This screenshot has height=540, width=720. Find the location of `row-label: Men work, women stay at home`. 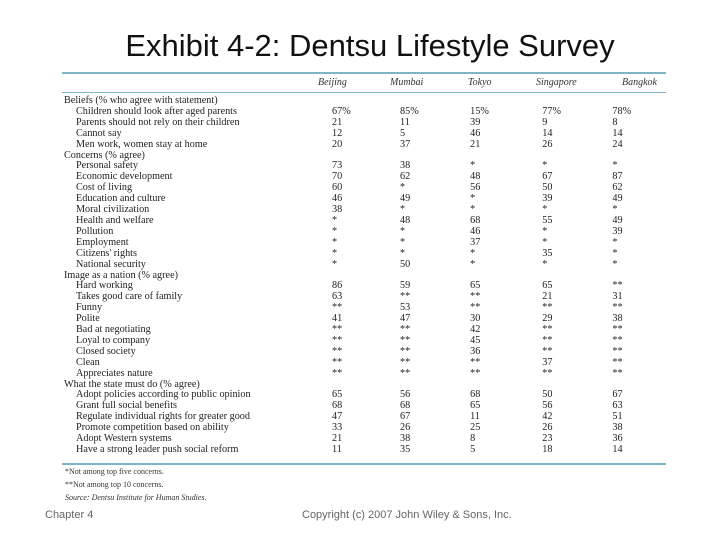

row-label: Men work, women stay at home is located at coordinates (142, 144).